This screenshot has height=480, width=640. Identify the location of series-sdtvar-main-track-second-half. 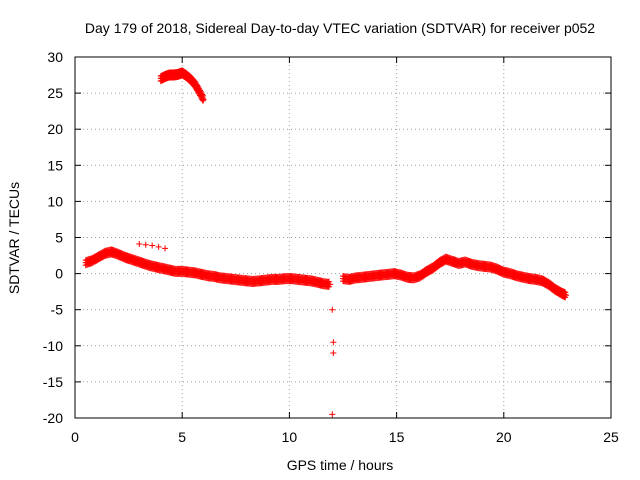
(454, 277).